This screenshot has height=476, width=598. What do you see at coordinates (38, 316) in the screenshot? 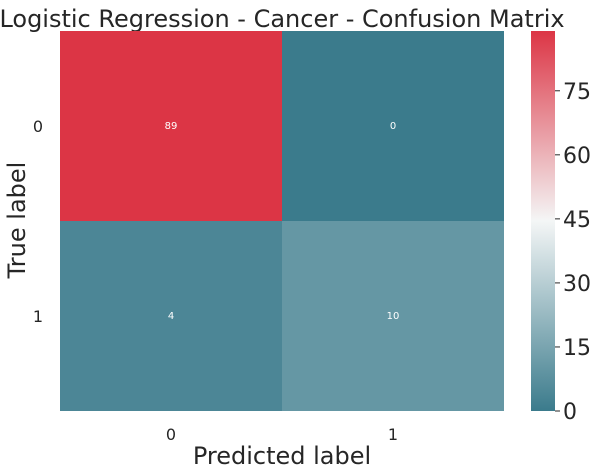
I see `y-tick-label: 1` at bounding box center [38, 316].